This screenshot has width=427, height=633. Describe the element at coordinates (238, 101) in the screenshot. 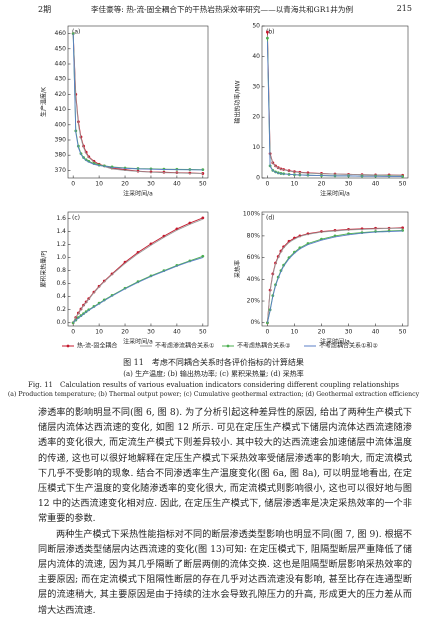

I see `y-axis-label: 输出热功率/MW` at that location.